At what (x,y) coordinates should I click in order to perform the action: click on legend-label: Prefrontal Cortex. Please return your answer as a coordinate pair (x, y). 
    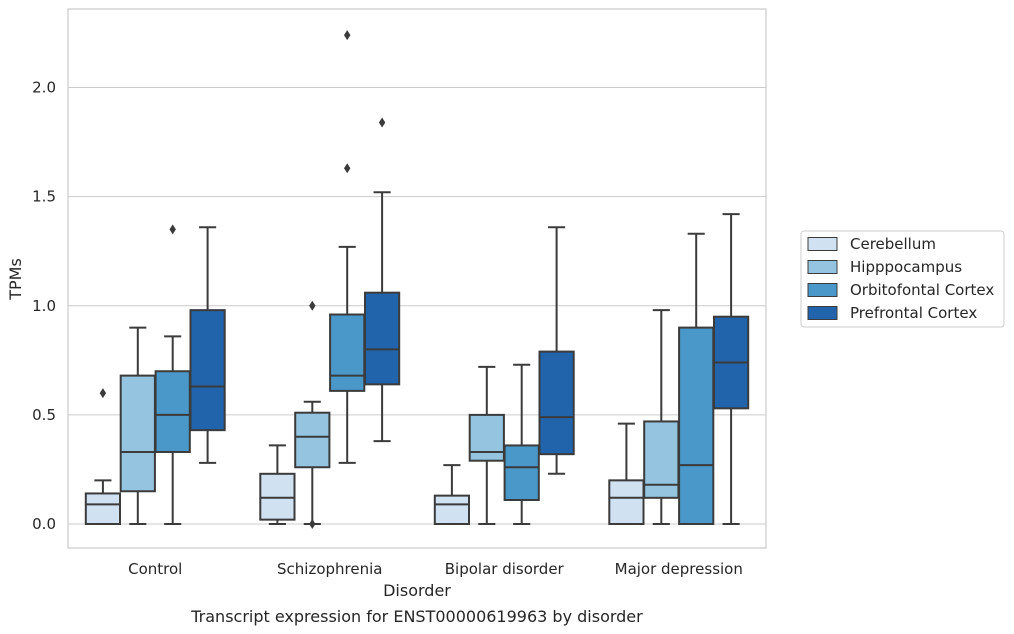
    Looking at the image, I should click on (913, 313).